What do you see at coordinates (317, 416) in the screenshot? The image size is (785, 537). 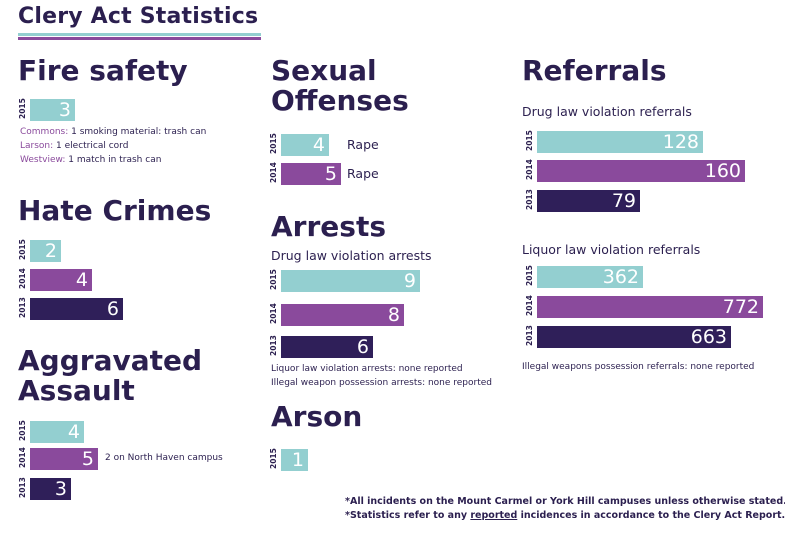 I see `arson-title: Arson` at bounding box center [317, 416].